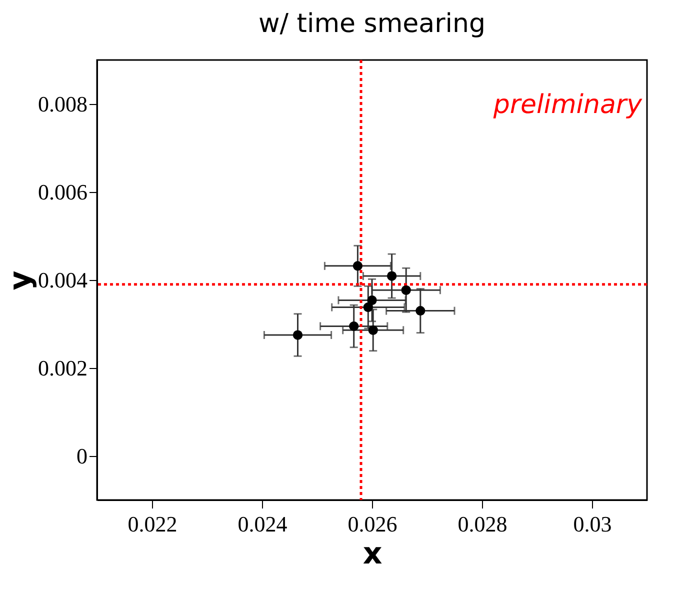 The image size is (673, 611). What do you see at coordinates (263, 524) in the screenshot?
I see `x-tick-label: 0.024` at bounding box center [263, 524].